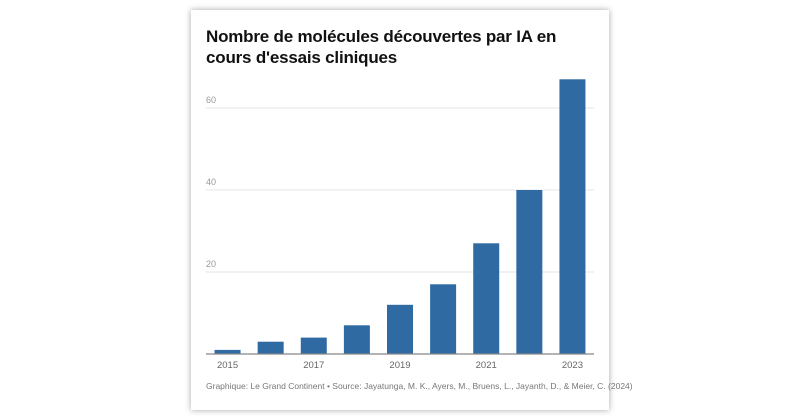 This screenshot has height=419, width=800. What do you see at coordinates (227, 365) in the screenshot?
I see `x-tick-label: 2015` at bounding box center [227, 365].